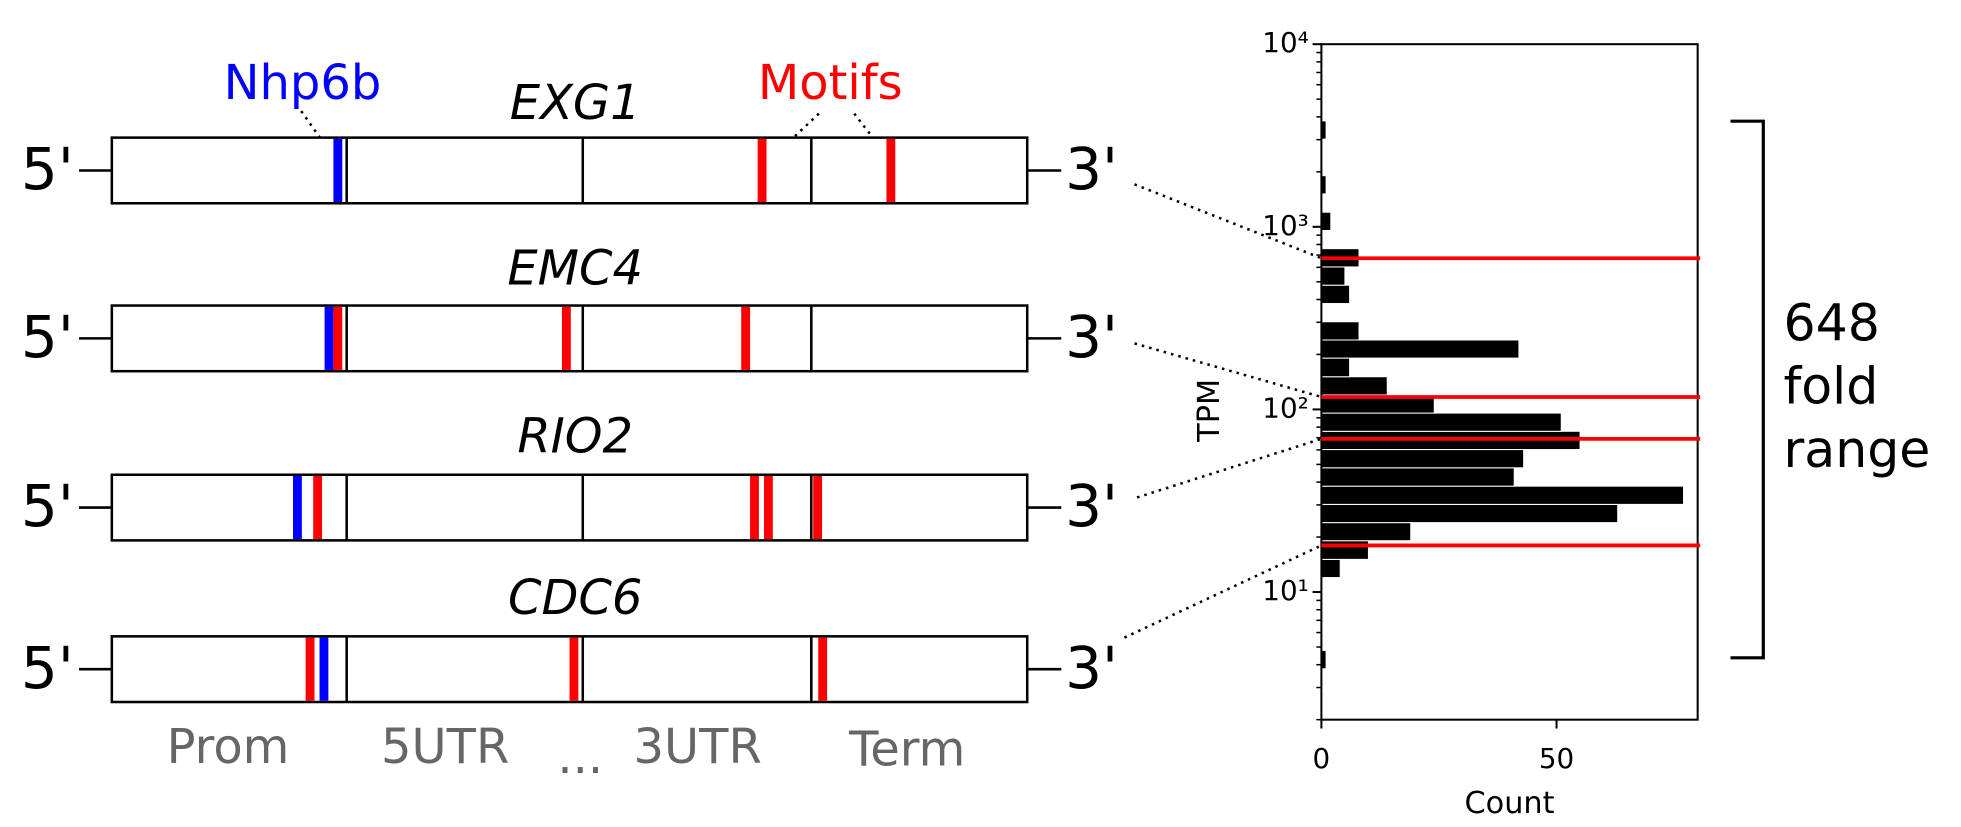  Describe the element at coordinates (445, 747) in the screenshot. I see `region-label: 5UTR` at that location.